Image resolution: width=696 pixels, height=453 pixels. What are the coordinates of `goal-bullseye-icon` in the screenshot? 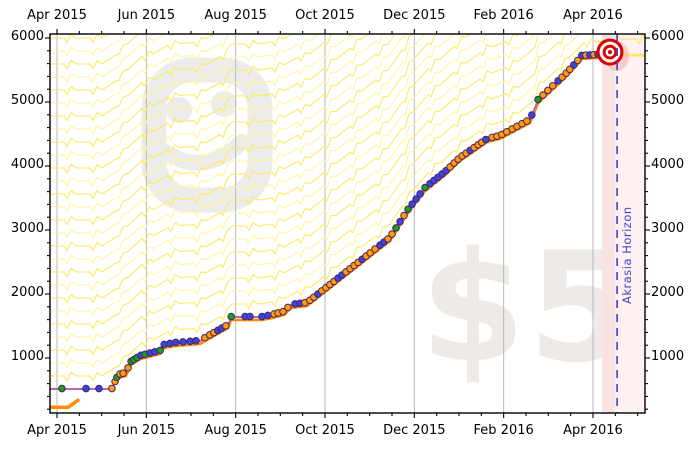 It's located at (612, 55).